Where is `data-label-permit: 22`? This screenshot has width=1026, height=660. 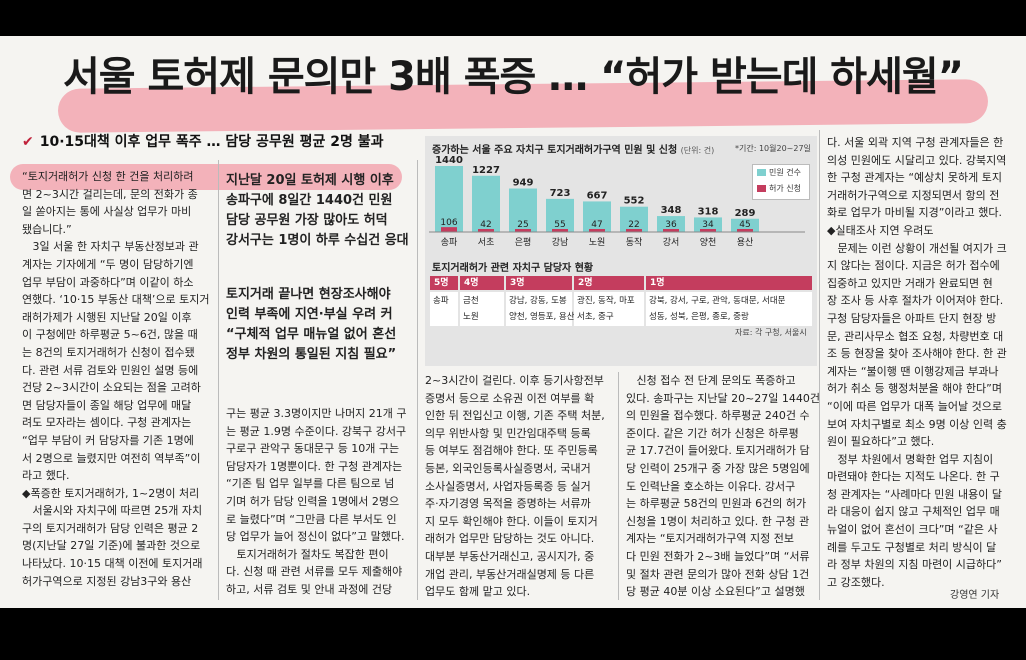
data-label-permit: 22 is located at coordinates (633, 225).